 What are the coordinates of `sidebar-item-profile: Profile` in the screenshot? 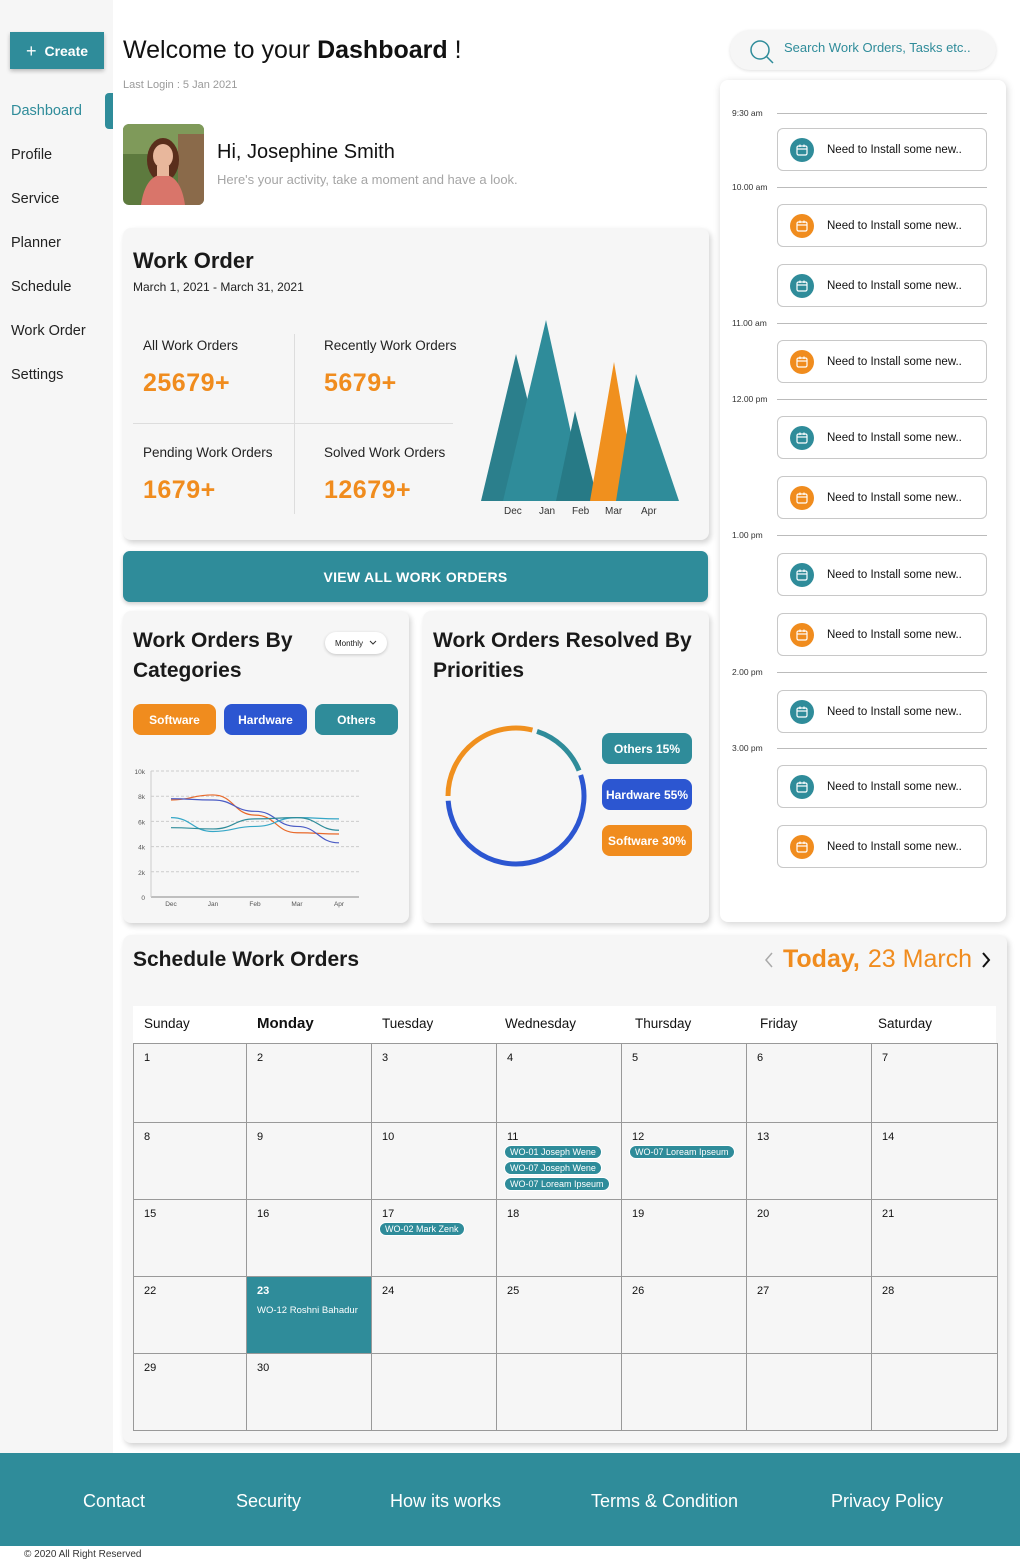 It's located at (32, 155).